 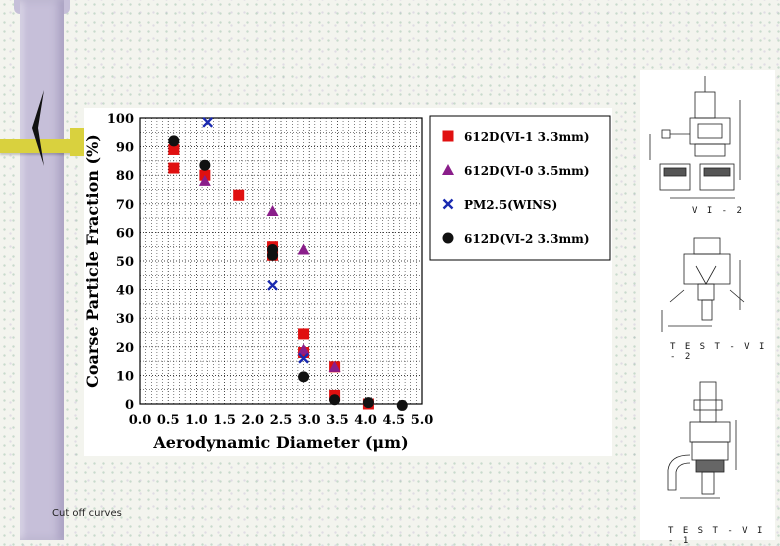 What do you see at coordinates (718, 211) in the screenshot?
I see `schematic-label-vi2: V I - 2` at bounding box center [718, 211].